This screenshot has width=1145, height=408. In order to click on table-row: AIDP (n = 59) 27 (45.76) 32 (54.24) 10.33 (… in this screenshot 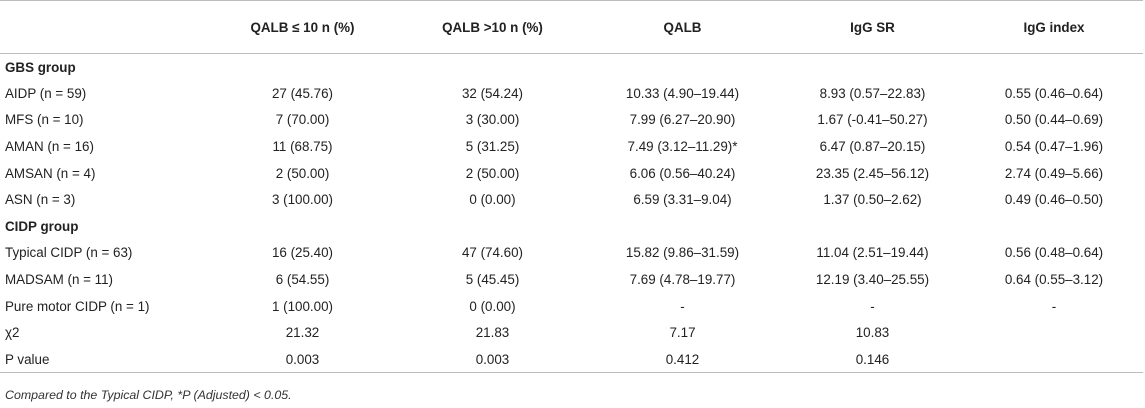, I will do `click(571, 93)`.